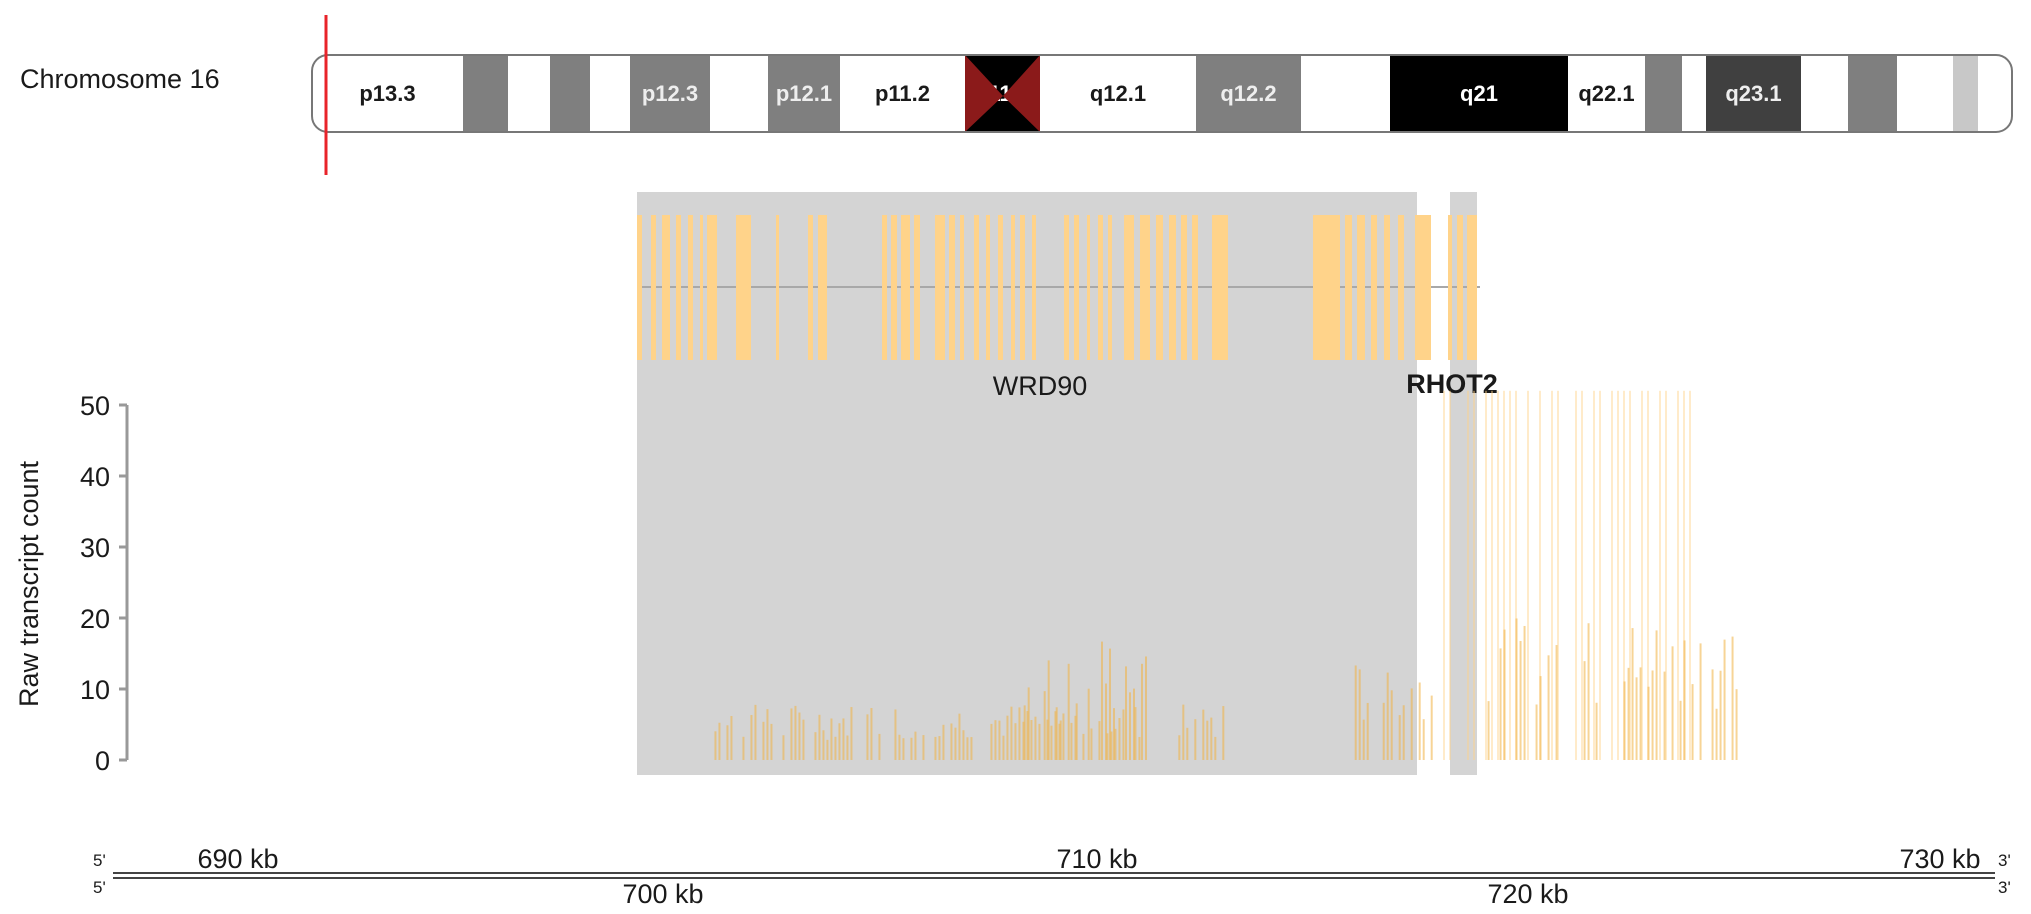  What do you see at coordinates (1939, 859) in the screenshot?
I see `kb-tick-730: 730 kb` at bounding box center [1939, 859].